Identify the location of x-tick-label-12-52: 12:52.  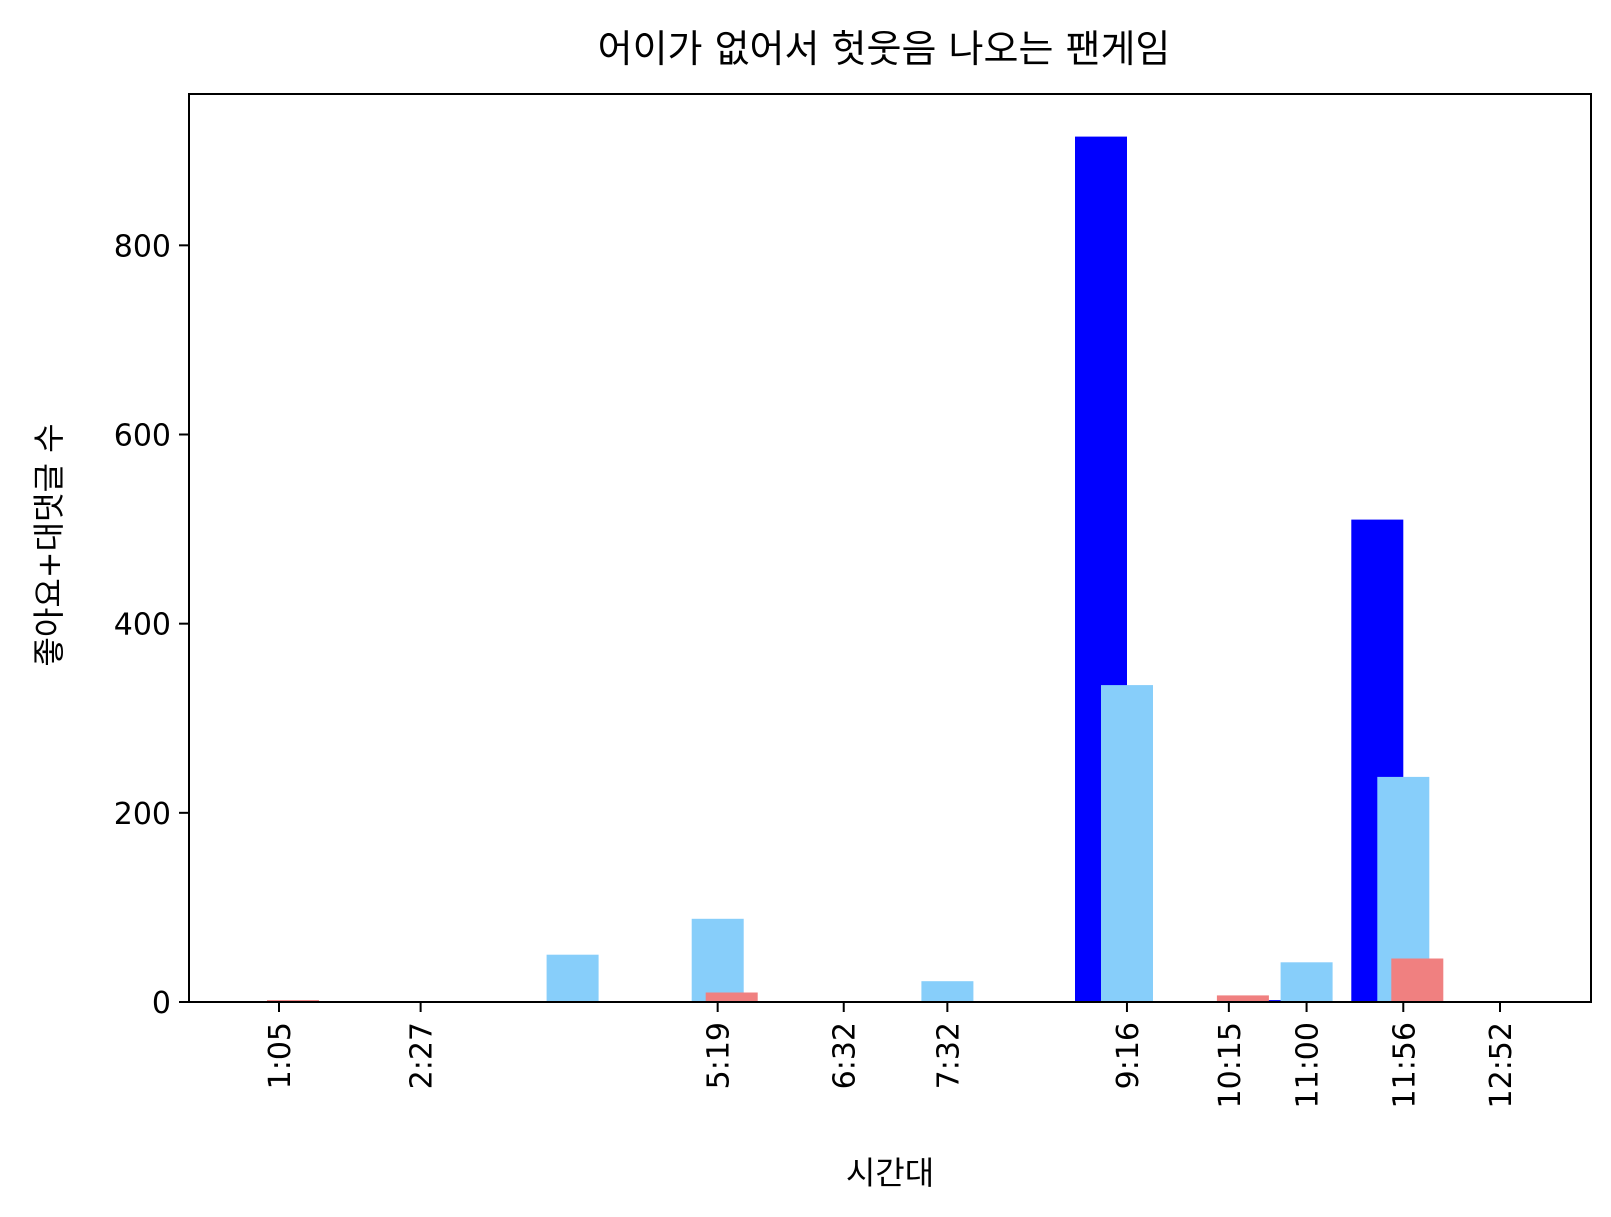
(1501, 1065).